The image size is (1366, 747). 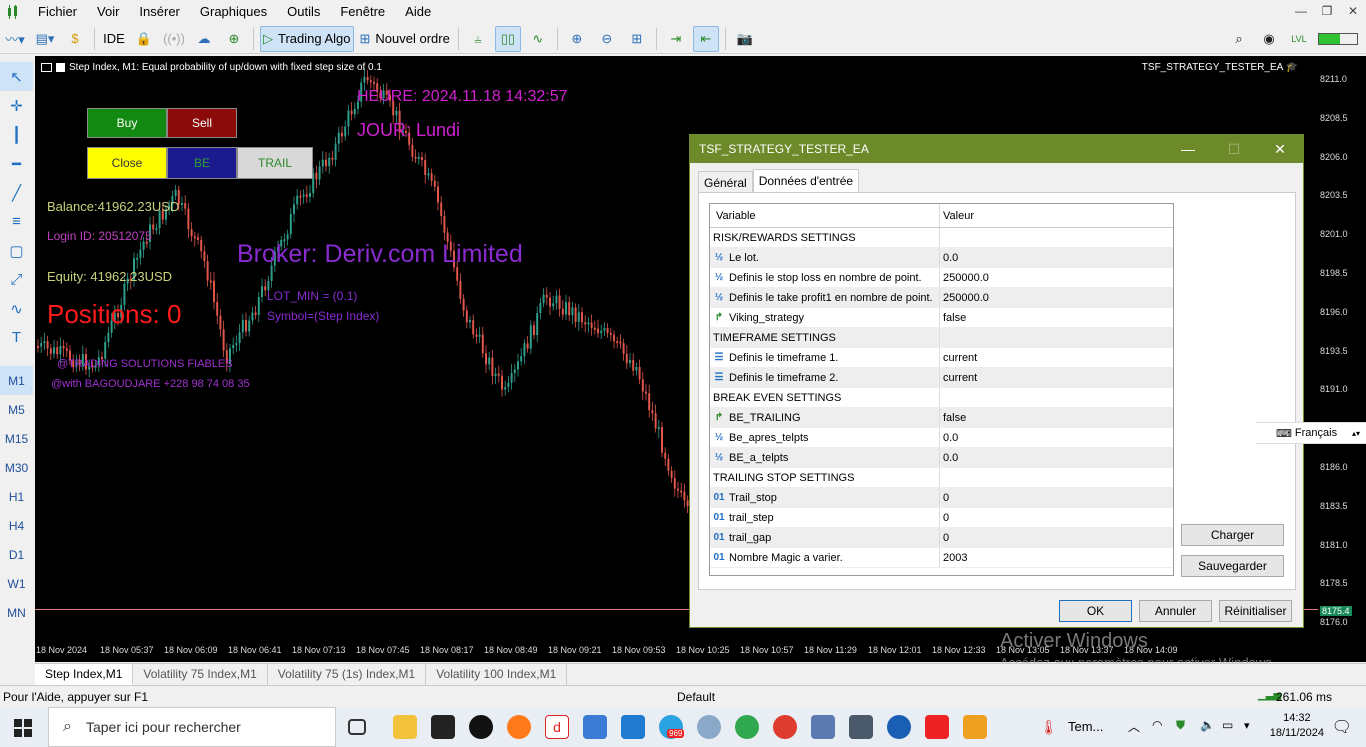 I want to click on deriv-icon: d, so click(x=557, y=727).